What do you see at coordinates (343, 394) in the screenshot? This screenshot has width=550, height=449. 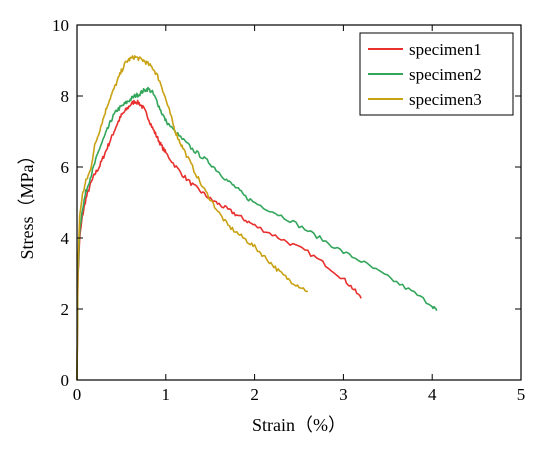 I see `x-tick-label: 3` at bounding box center [343, 394].